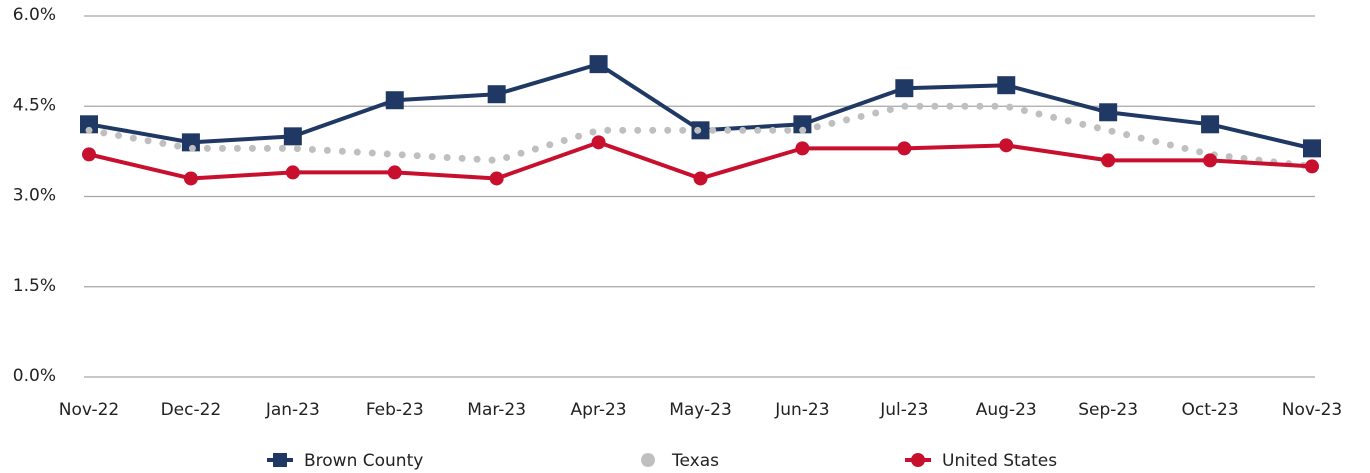 Image resolution: width=1370 pixels, height=473 pixels. I want to click on y-tick-label: 6.0%, so click(34, 15).